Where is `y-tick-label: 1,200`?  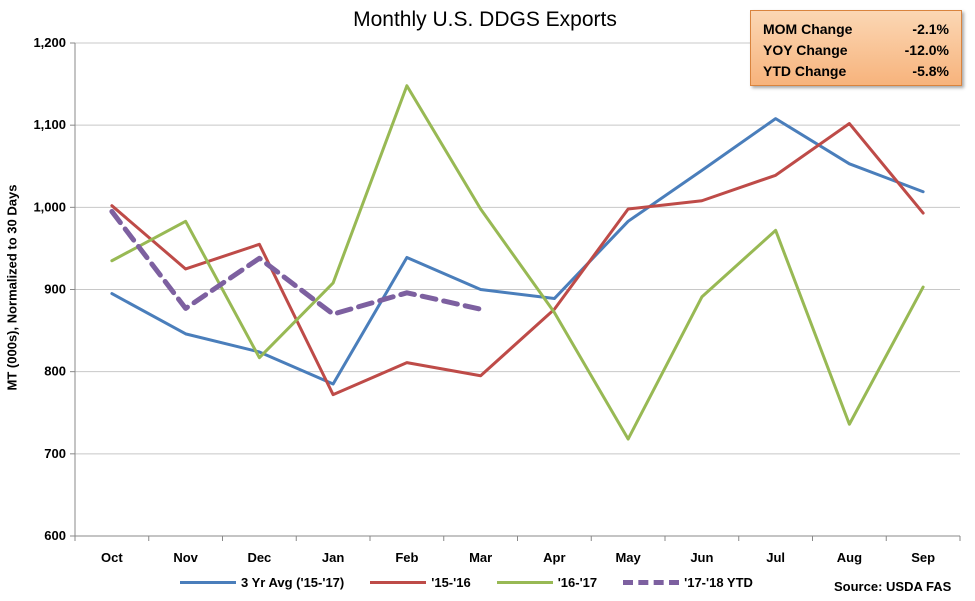 y-tick-label: 1,200 is located at coordinates (49, 42).